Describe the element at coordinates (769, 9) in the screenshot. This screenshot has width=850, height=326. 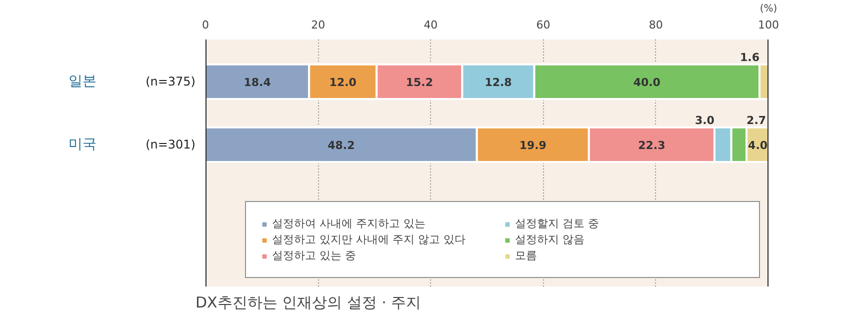
I see `x-axis-title: (%)` at that location.